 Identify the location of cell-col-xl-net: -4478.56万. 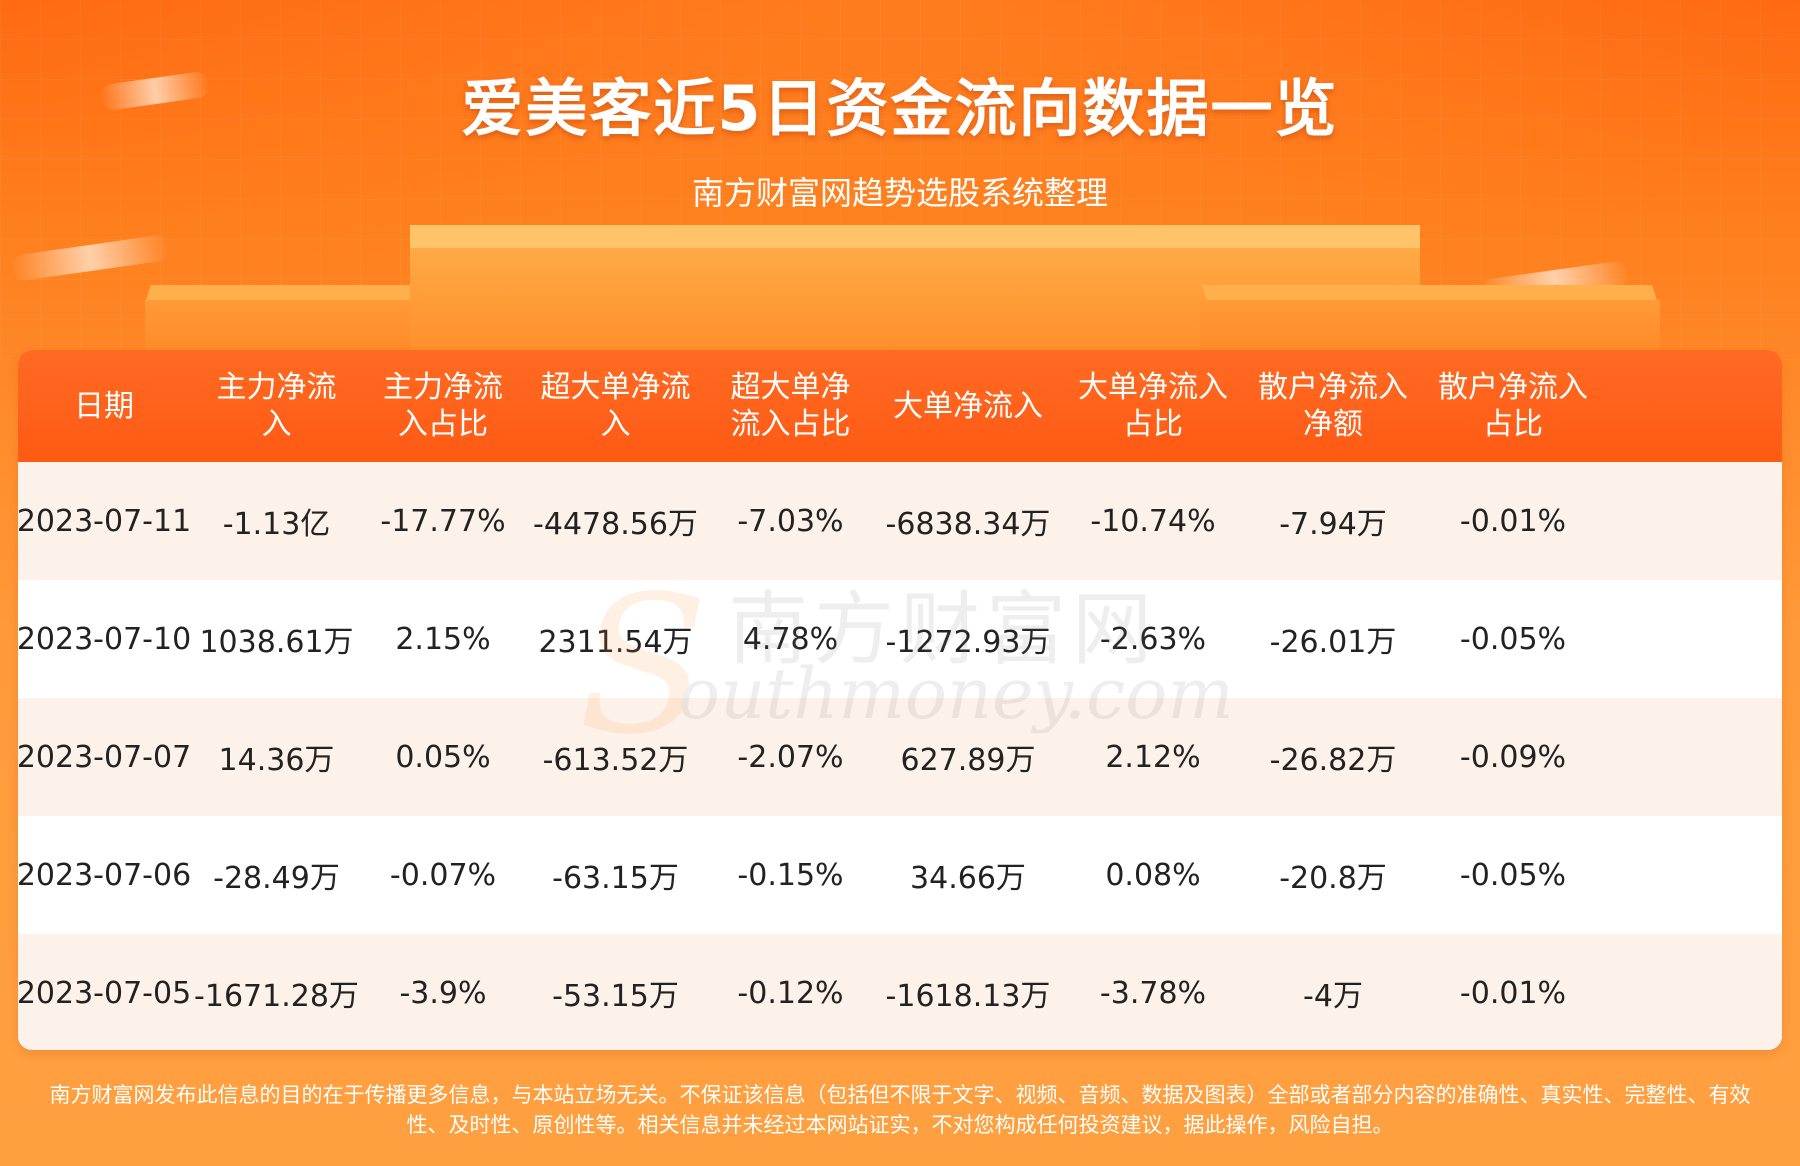
(615, 524).